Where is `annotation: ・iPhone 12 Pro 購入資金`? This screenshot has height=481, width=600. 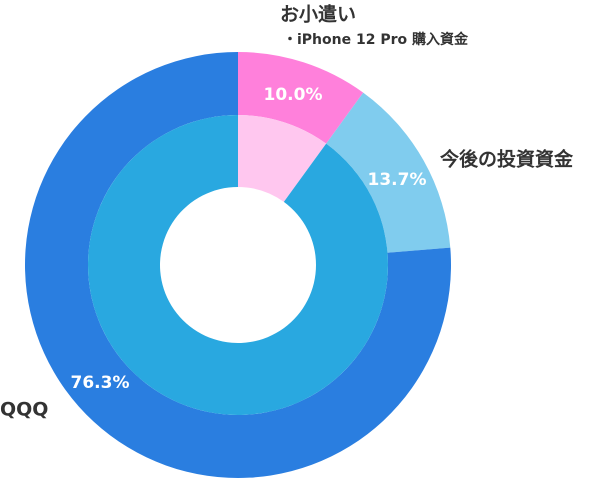
annotation: ・iPhone 12 Pro 購入資金 is located at coordinates (376, 39).